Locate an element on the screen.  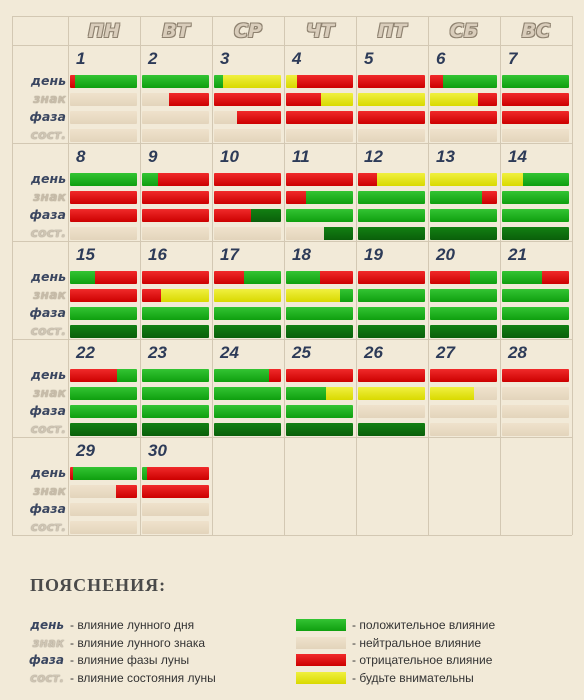
day-number: 19 is located at coordinates (373, 254).